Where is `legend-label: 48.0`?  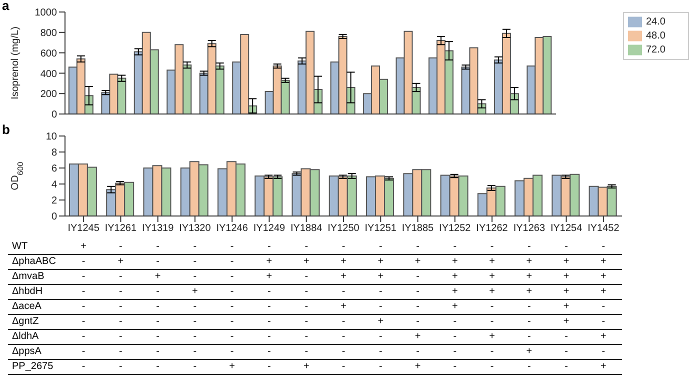
legend-label: 48.0 is located at coordinates (656, 36).